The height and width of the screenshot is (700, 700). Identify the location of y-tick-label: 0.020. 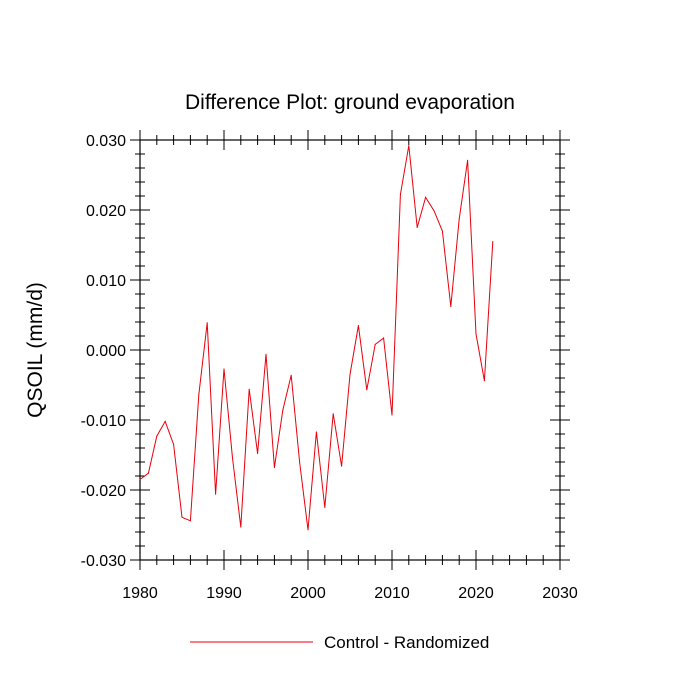
(106, 211).